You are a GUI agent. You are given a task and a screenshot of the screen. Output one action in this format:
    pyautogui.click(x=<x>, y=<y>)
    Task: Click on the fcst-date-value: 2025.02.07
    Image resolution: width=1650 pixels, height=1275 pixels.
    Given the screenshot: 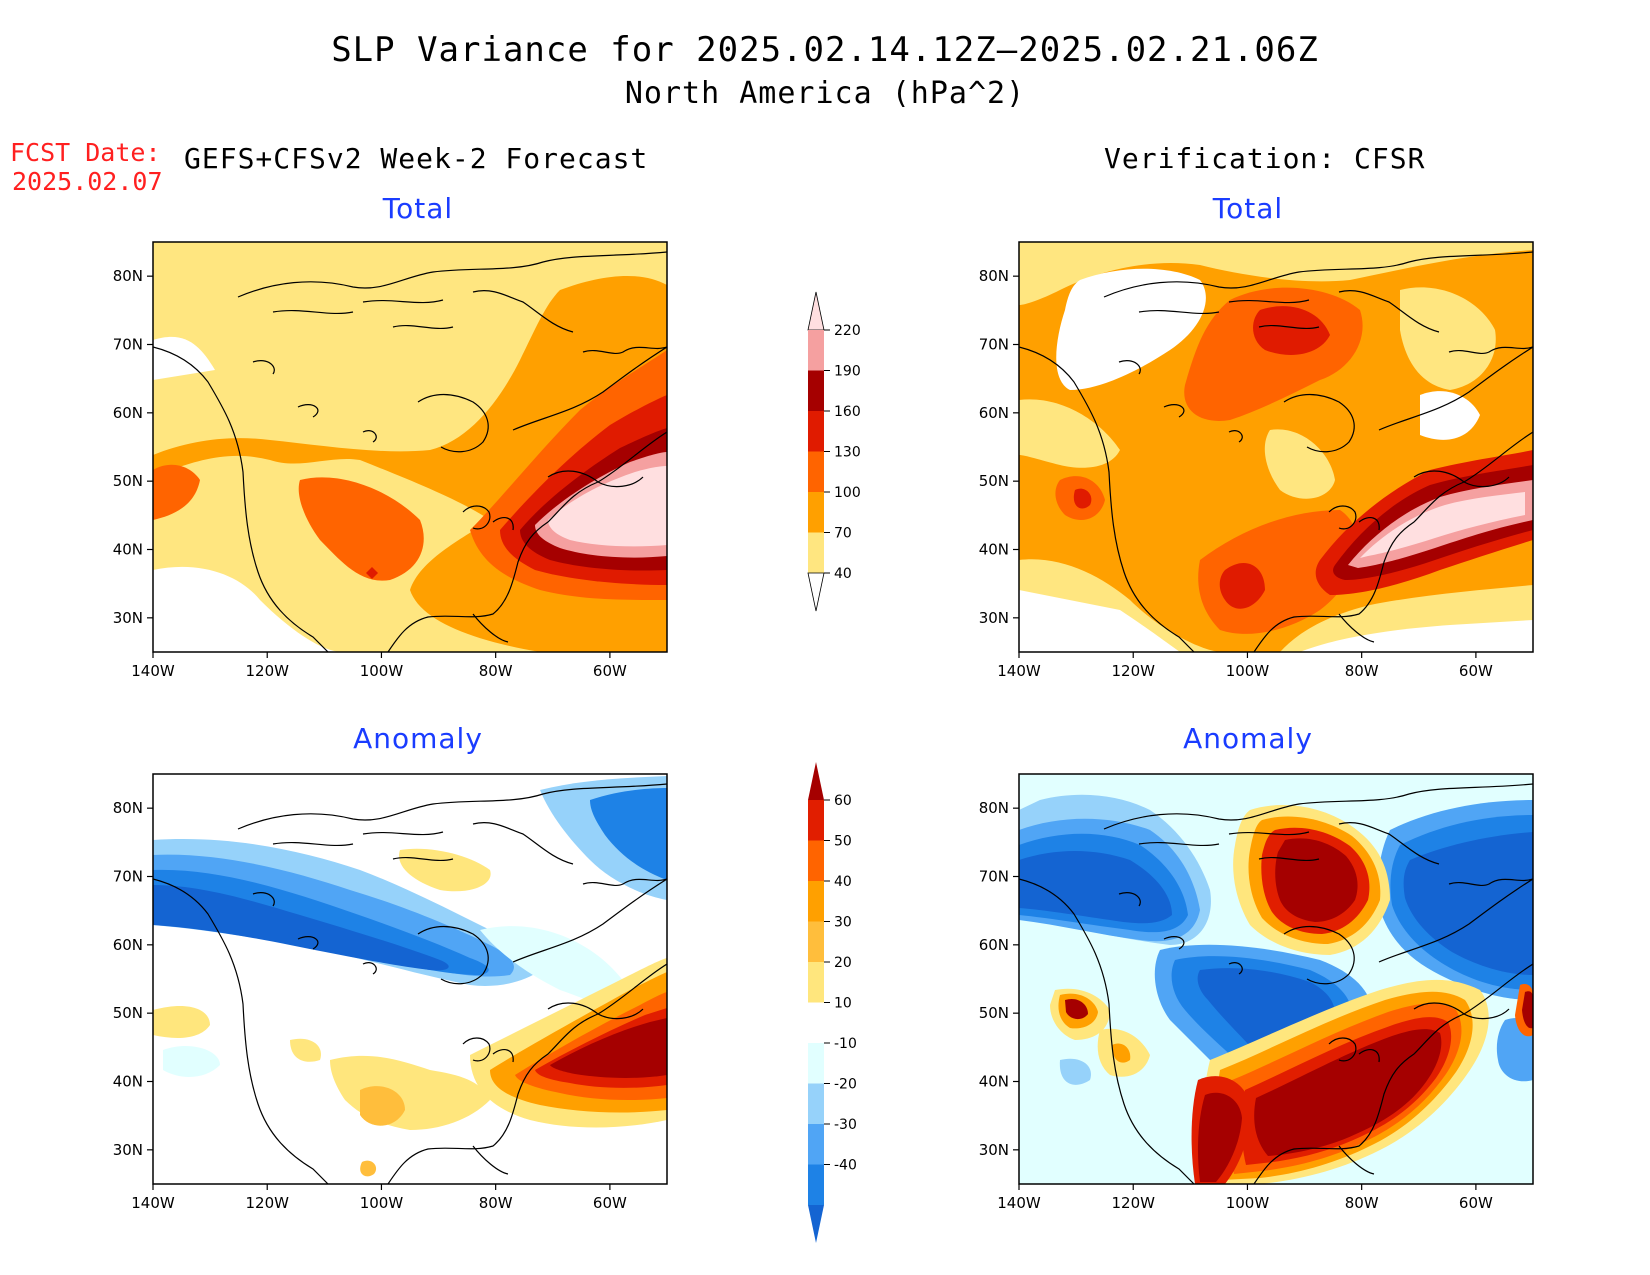 What is the action you would take?
    pyautogui.click(x=87, y=181)
    